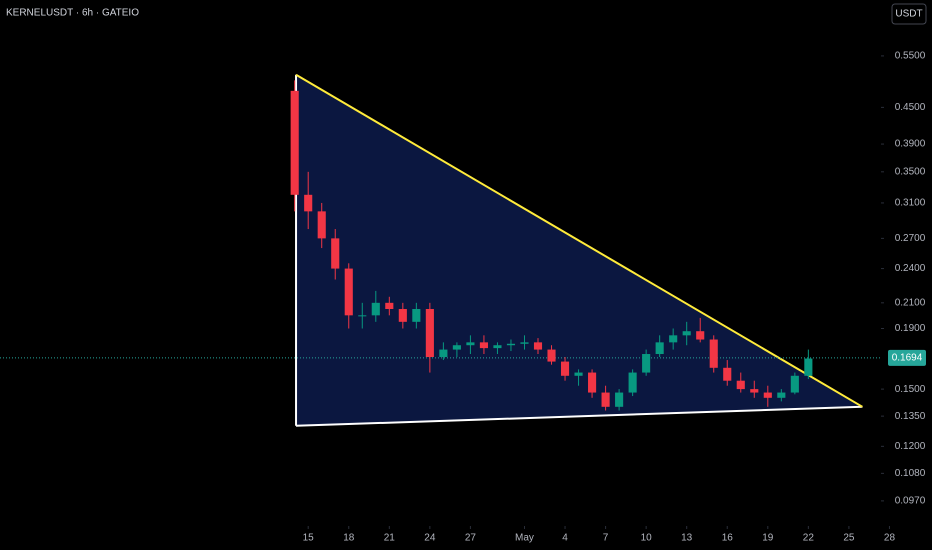 The width and height of the screenshot is (932, 550). What do you see at coordinates (349, 538) in the screenshot?
I see `x-tick-label: 18` at bounding box center [349, 538].